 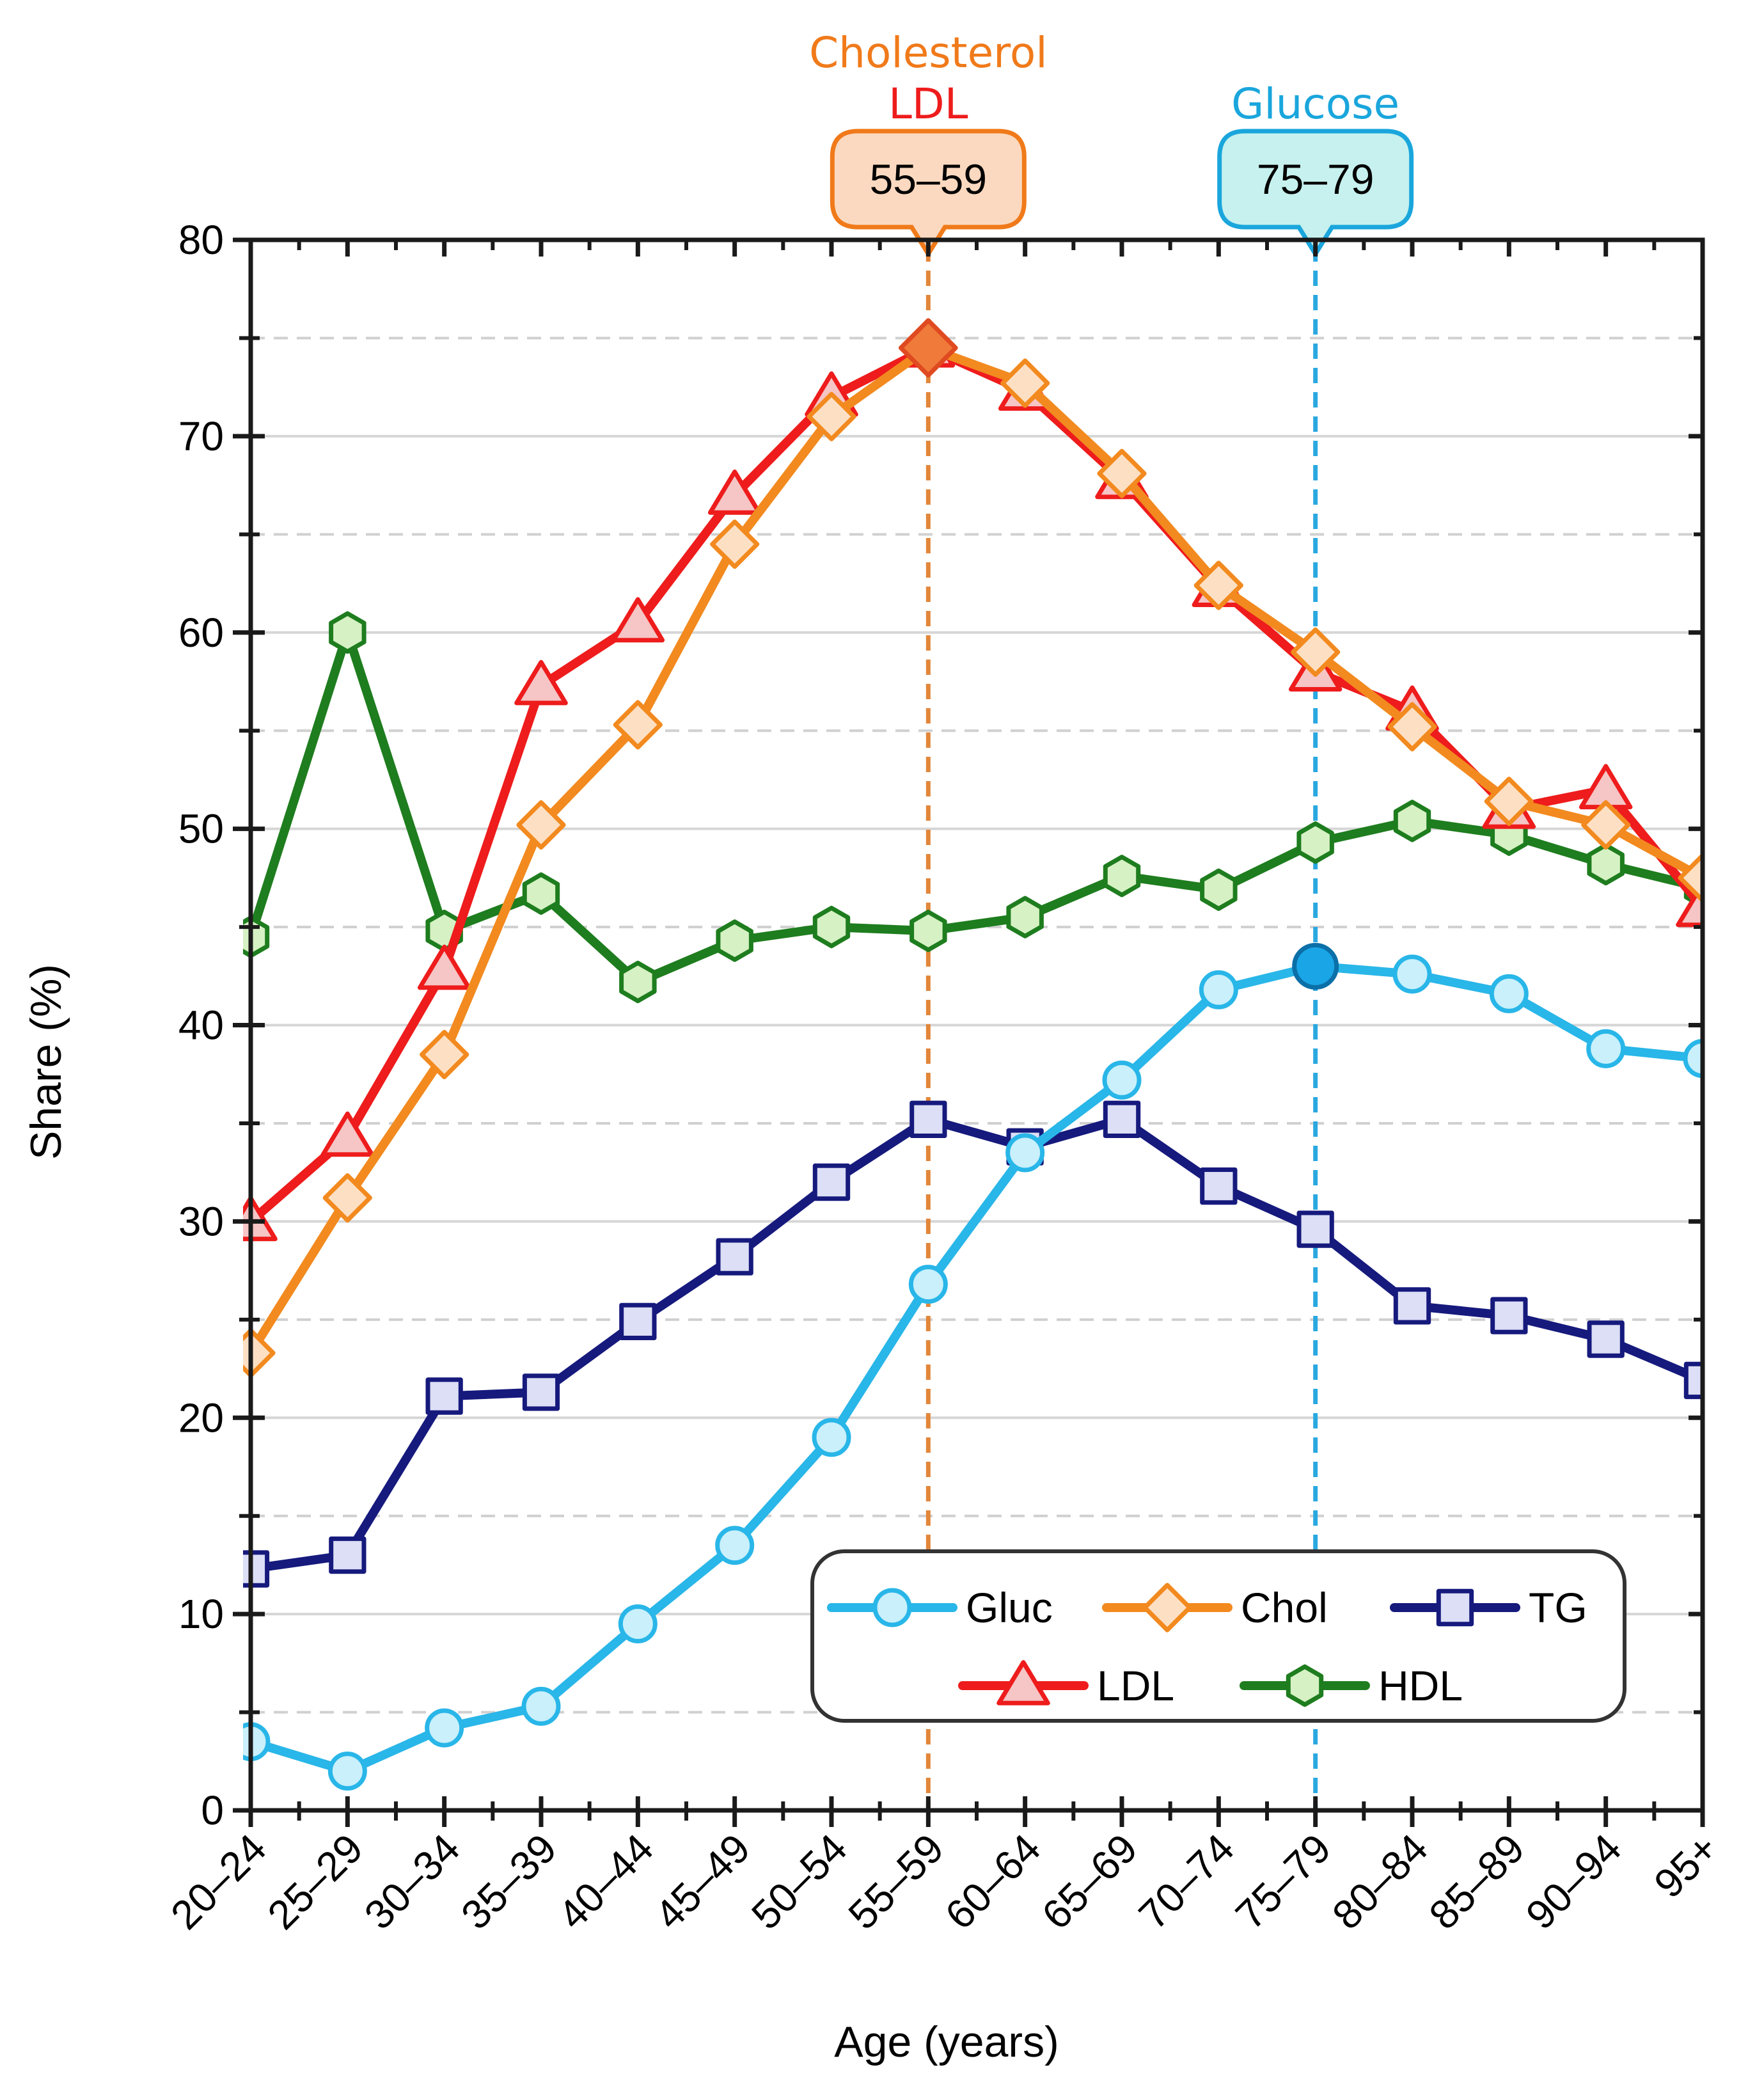 What do you see at coordinates (892, 1607) in the screenshot?
I see `legend-swatch-marker-gluc` at bounding box center [892, 1607].